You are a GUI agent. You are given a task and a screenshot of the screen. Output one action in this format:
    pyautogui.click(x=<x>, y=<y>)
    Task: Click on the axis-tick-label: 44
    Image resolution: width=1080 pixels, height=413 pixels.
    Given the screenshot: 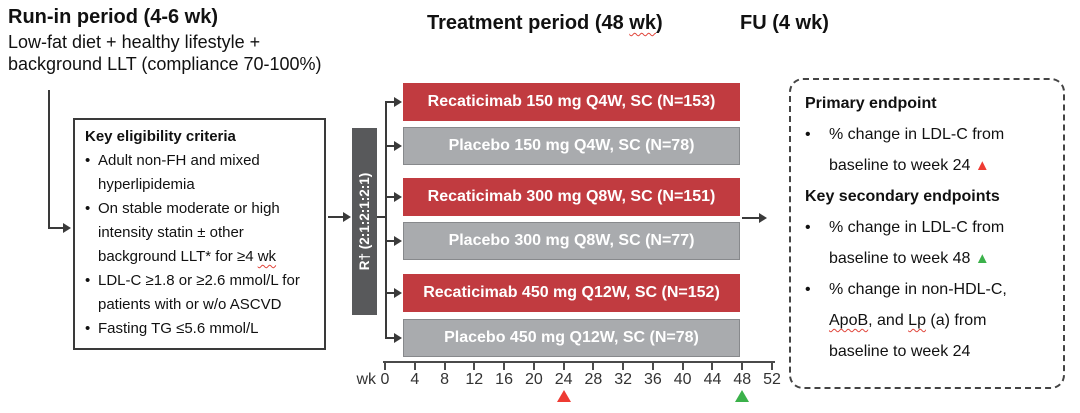 What is the action you would take?
    pyautogui.click(x=712, y=379)
    